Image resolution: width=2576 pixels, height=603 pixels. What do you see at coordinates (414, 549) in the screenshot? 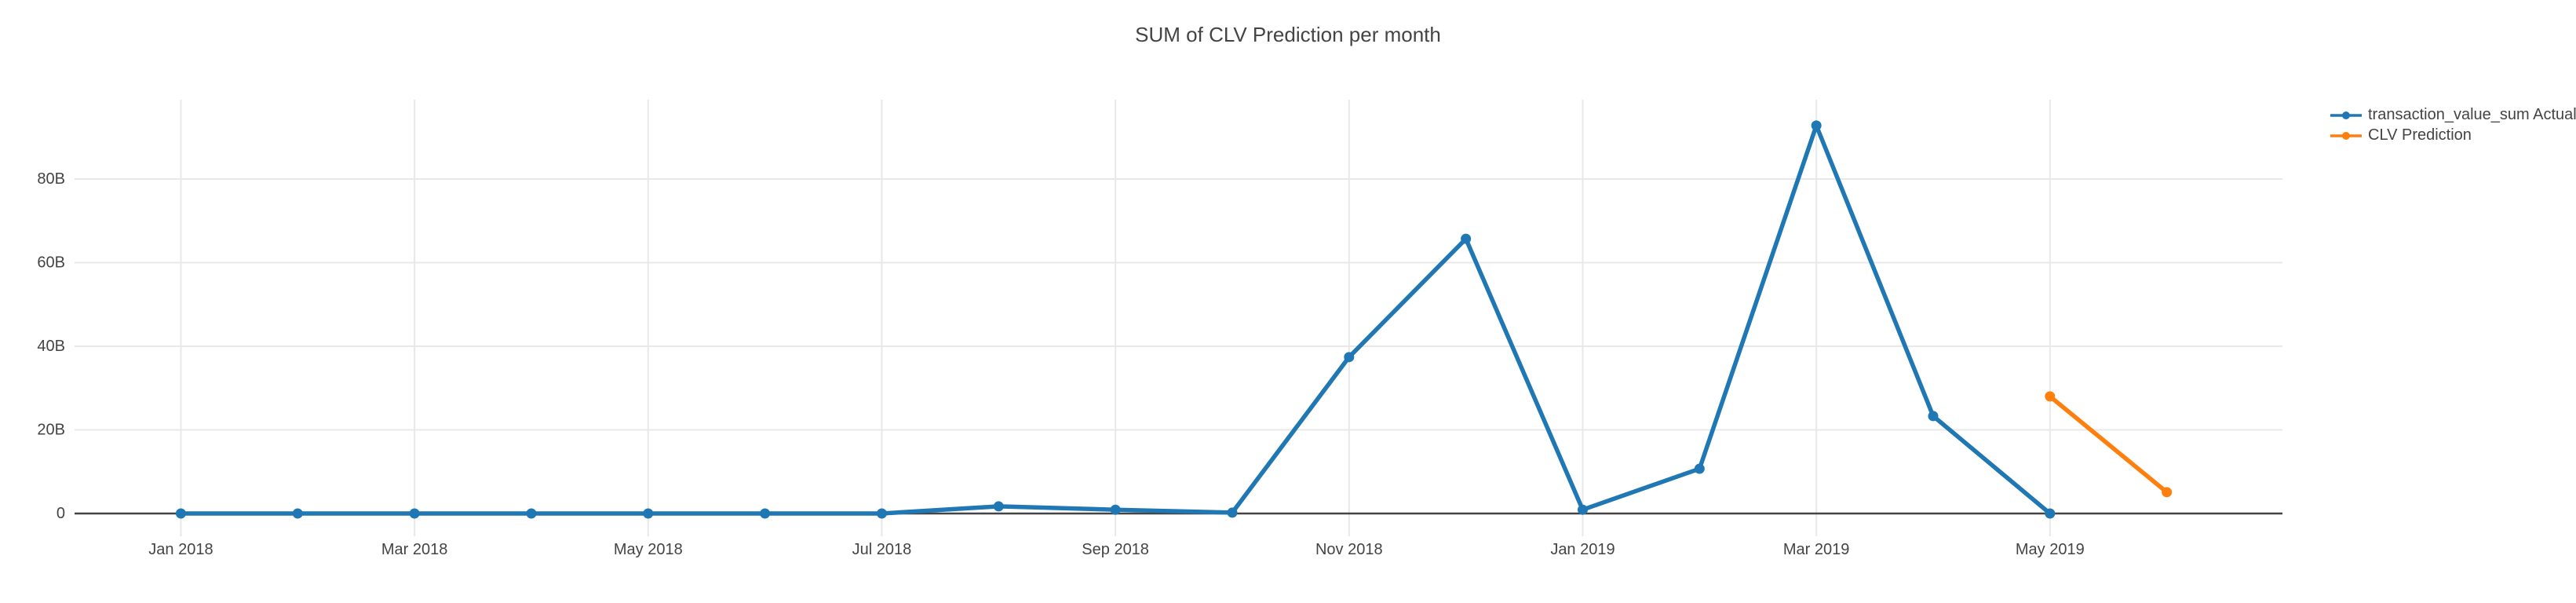
I see `x-tick-label: Mar 2018` at bounding box center [414, 549].